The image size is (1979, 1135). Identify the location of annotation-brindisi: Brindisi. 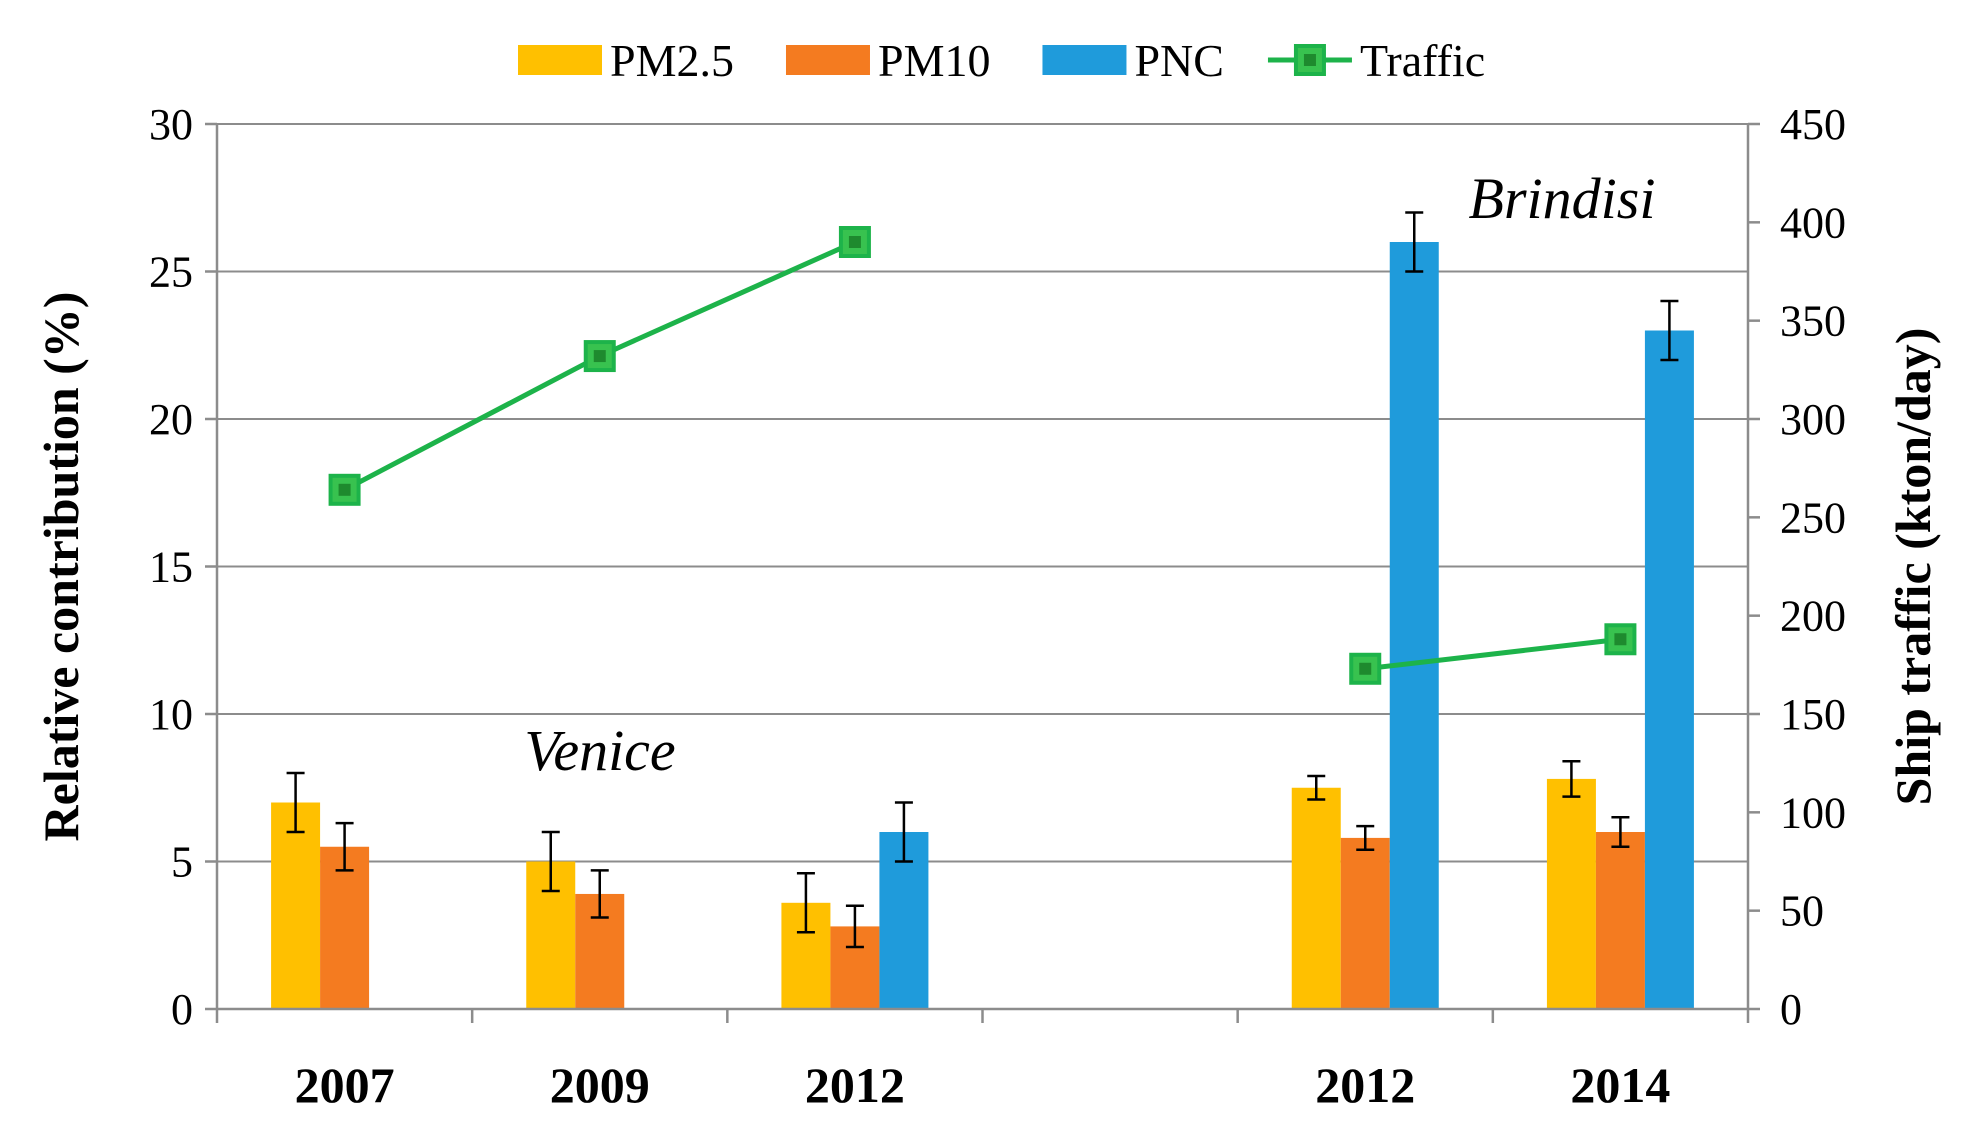
(1562, 198).